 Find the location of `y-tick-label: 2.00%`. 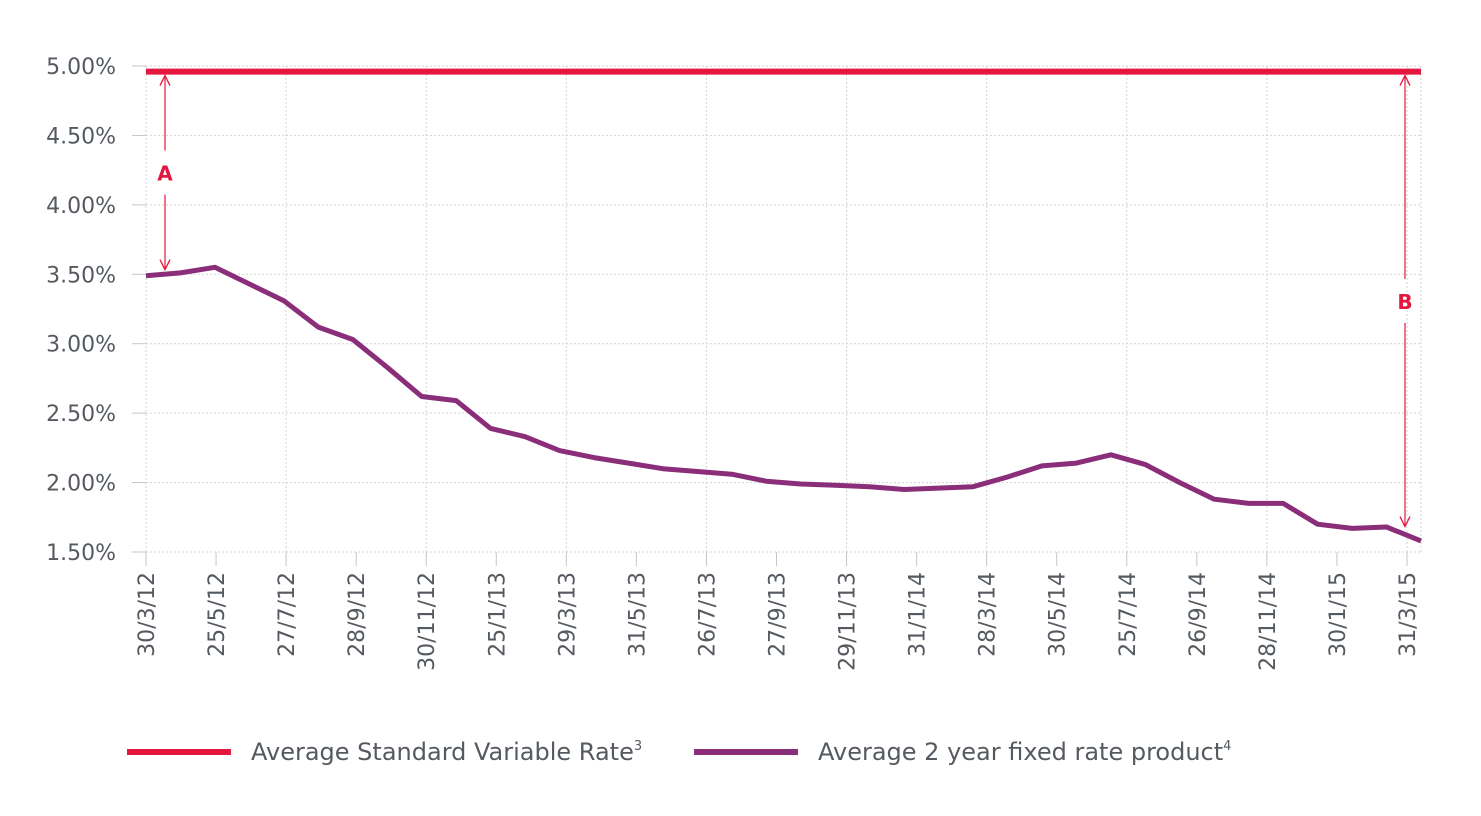

y-tick-label: 2.00% is located at coordinates (81, 484).